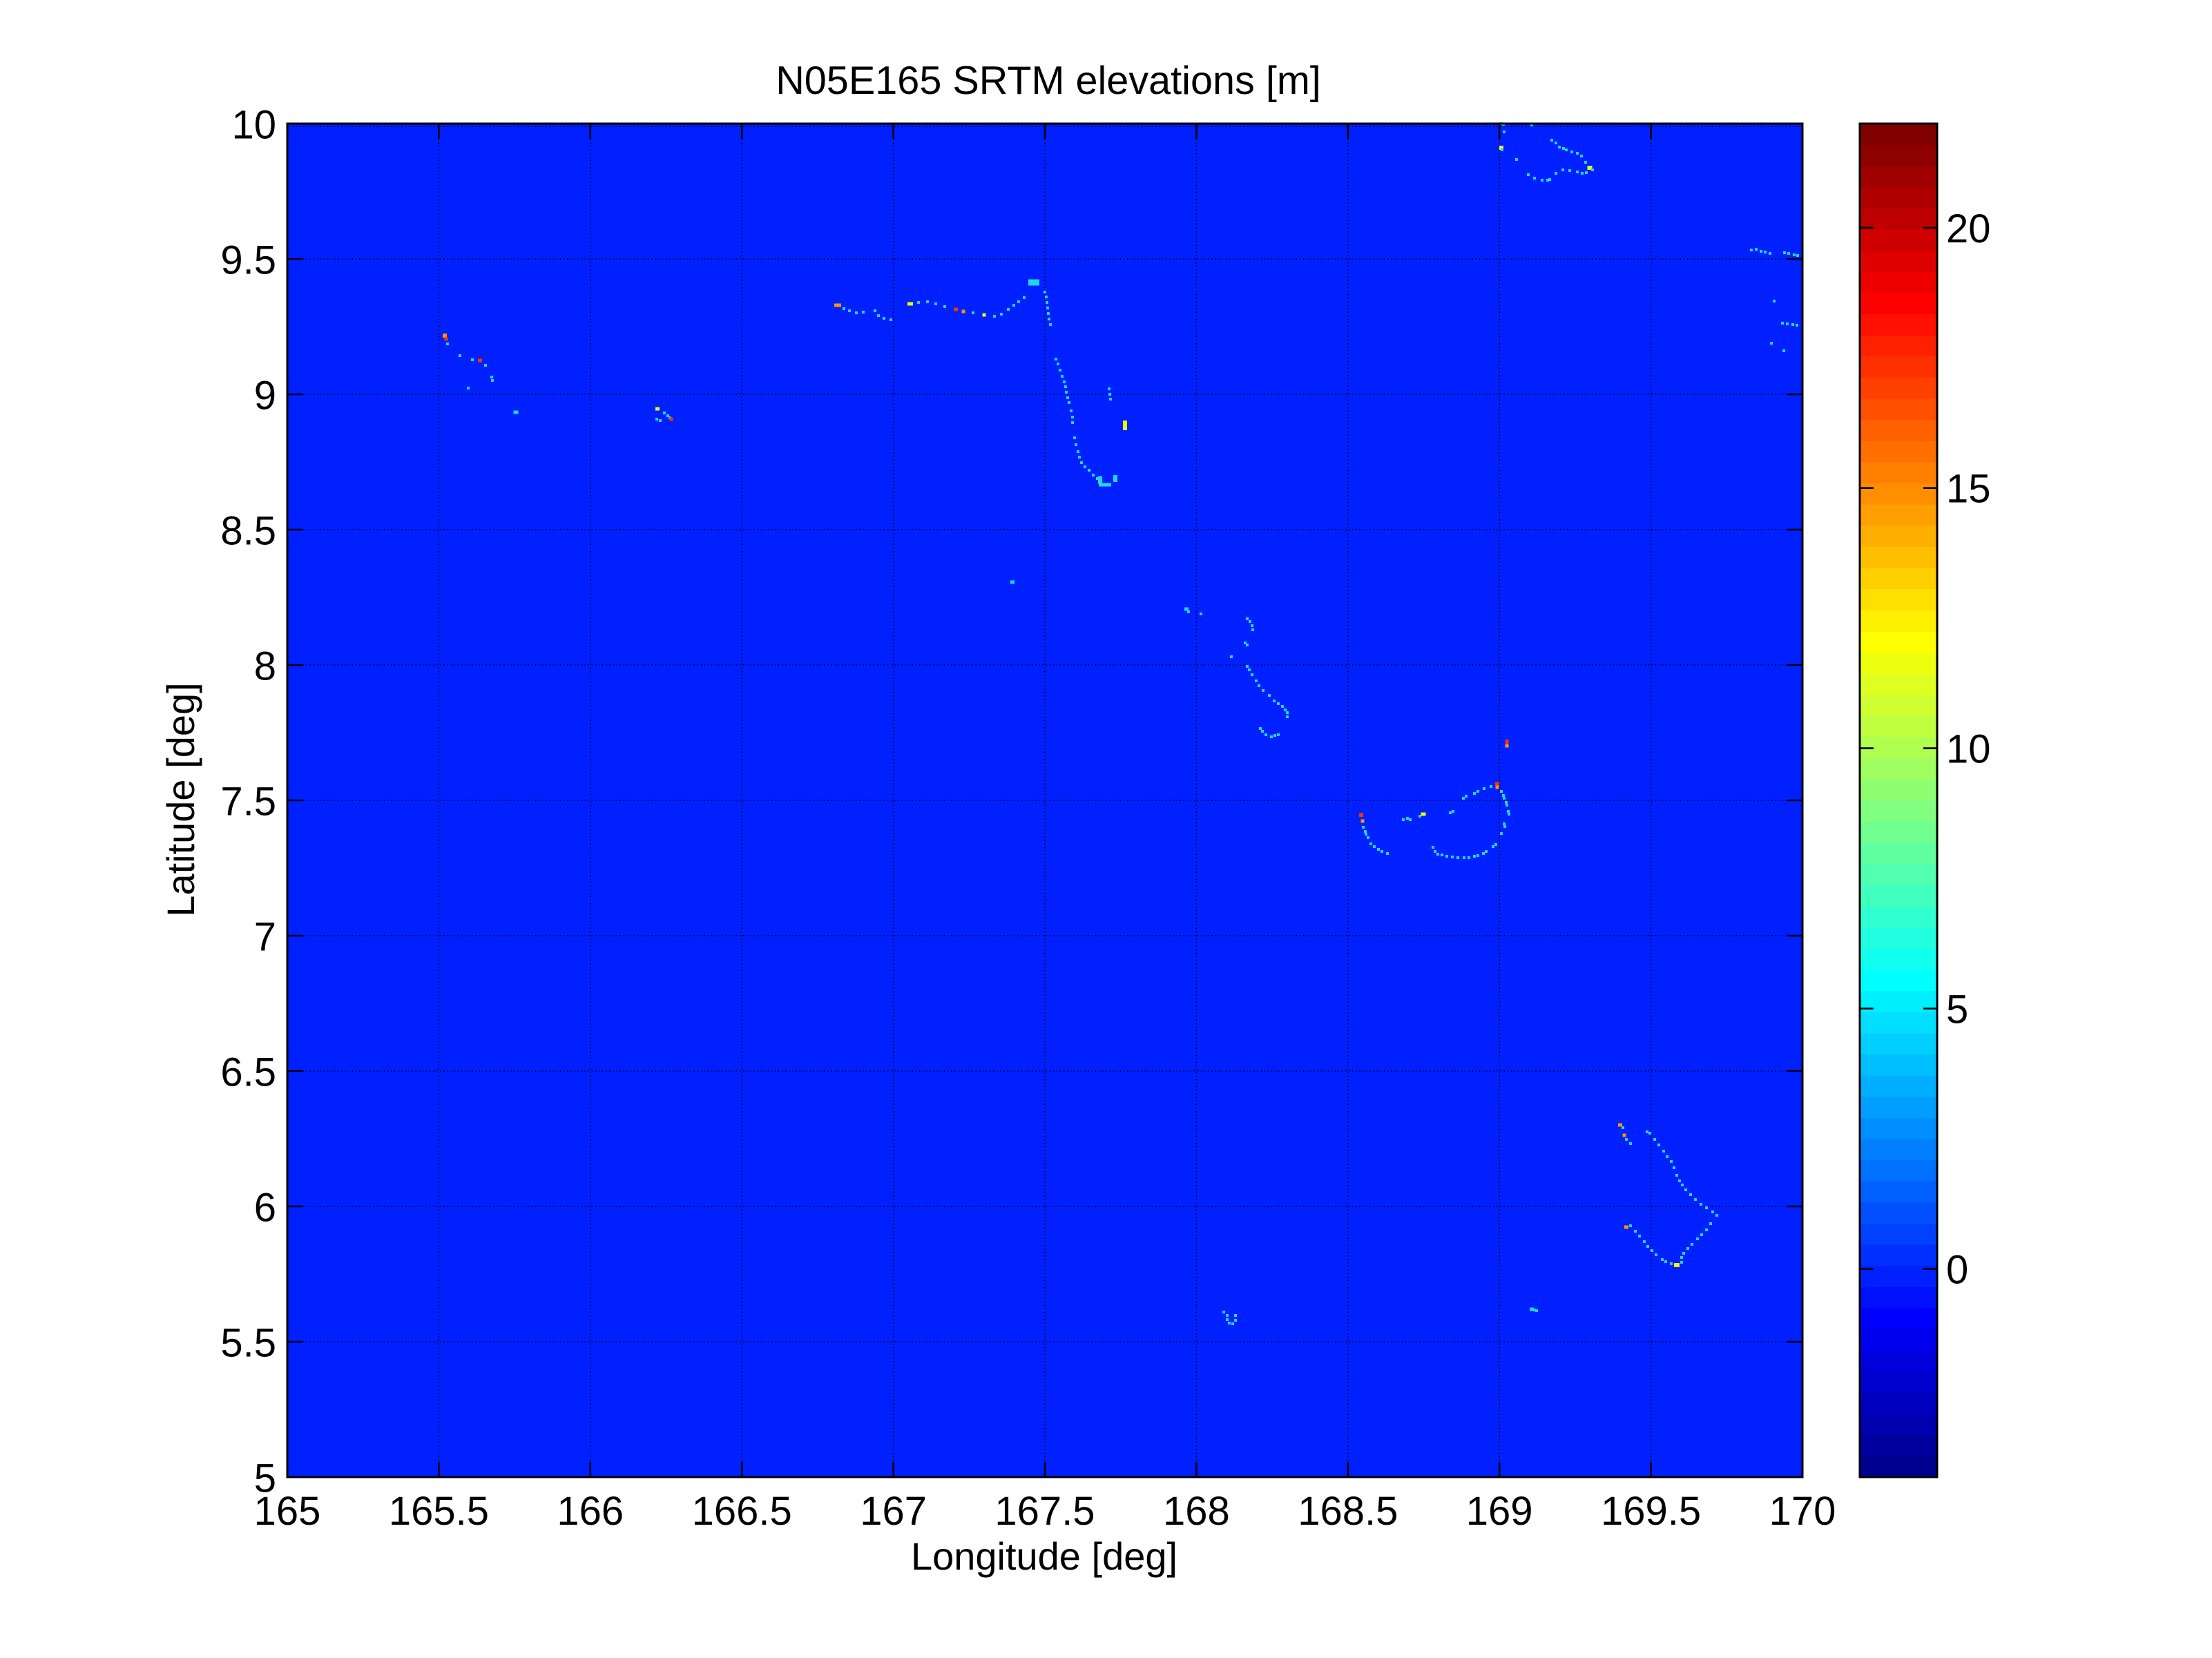 The width and height of the screenshot is (2212, 1658). I want to click on svg-text: 169, so click(1500, 1511).